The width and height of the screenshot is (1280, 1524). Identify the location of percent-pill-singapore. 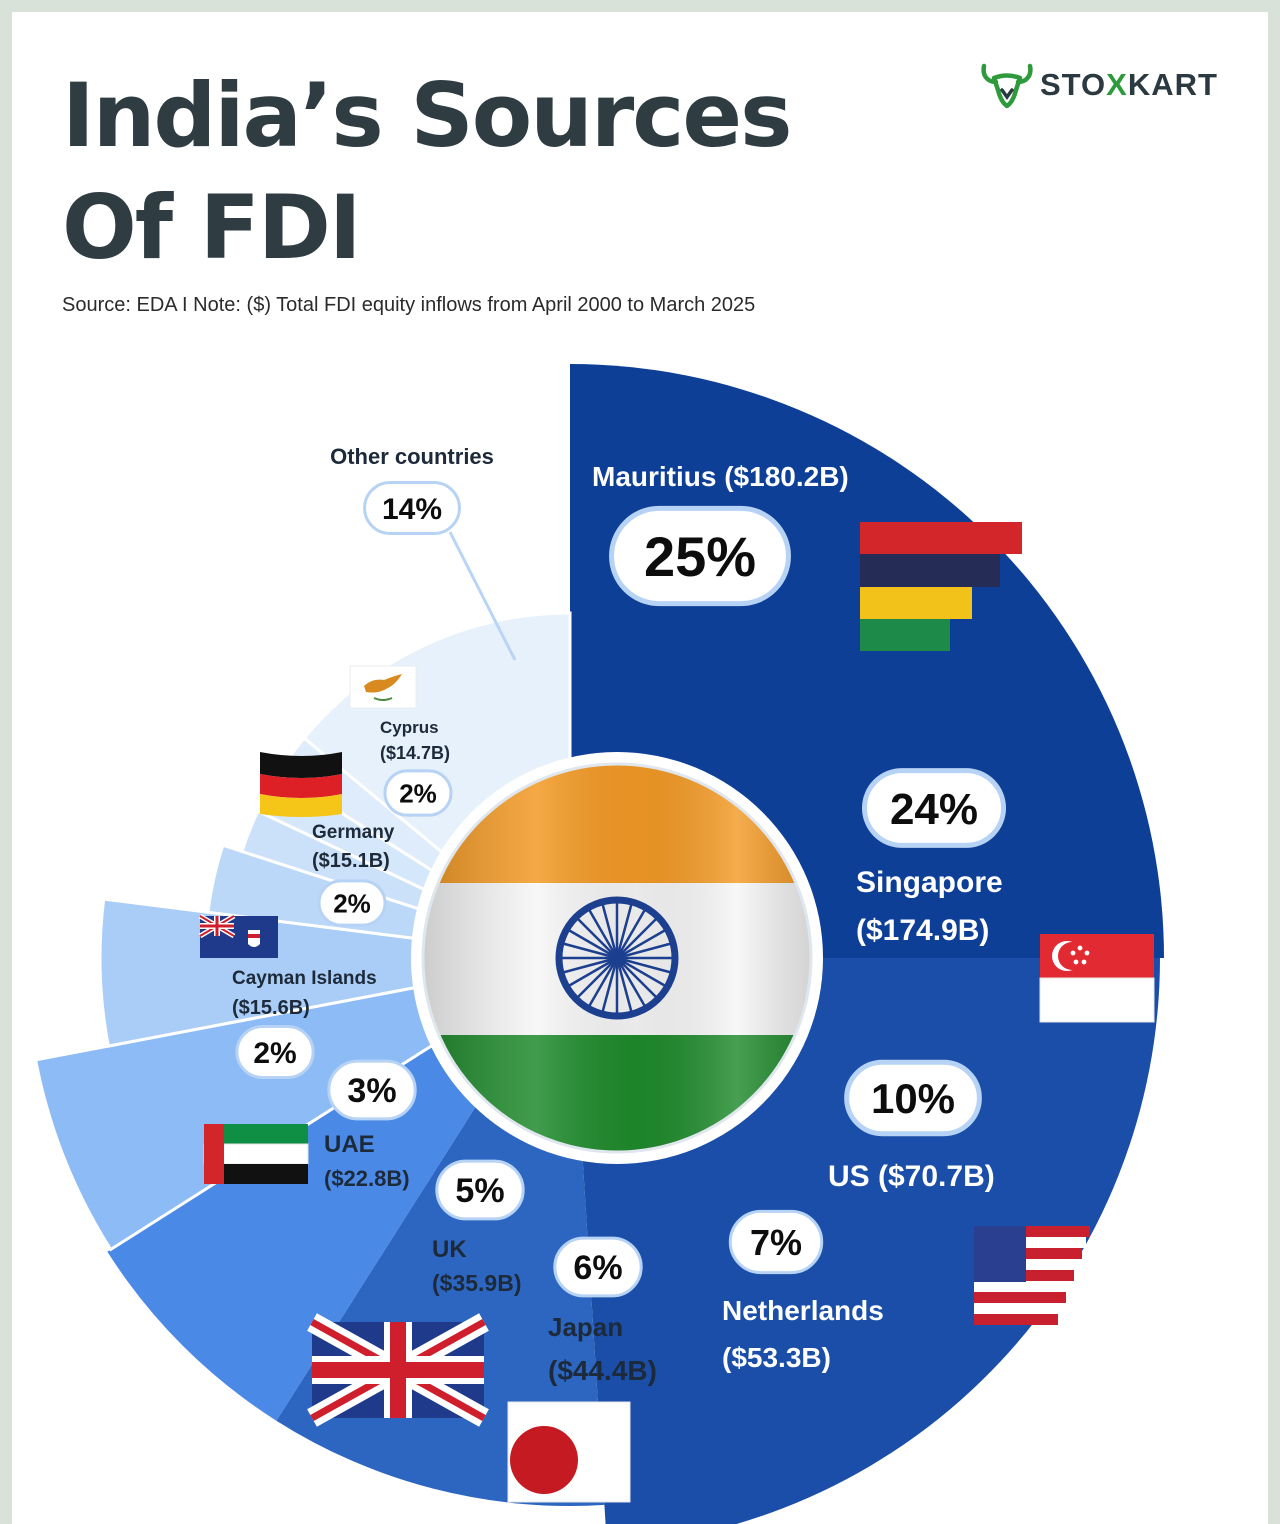
(934, 808).